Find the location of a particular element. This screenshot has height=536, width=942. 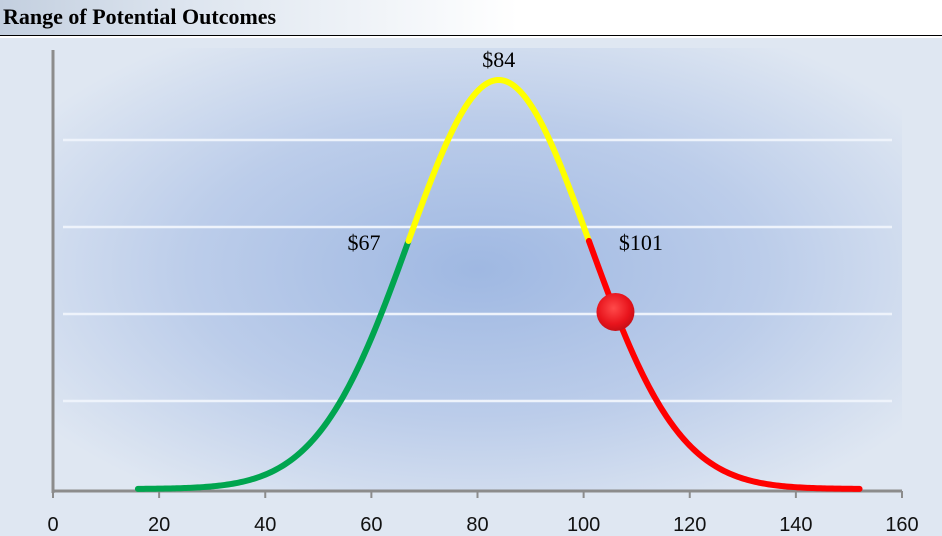

outcome-marker is located at coordinates (615, 311).